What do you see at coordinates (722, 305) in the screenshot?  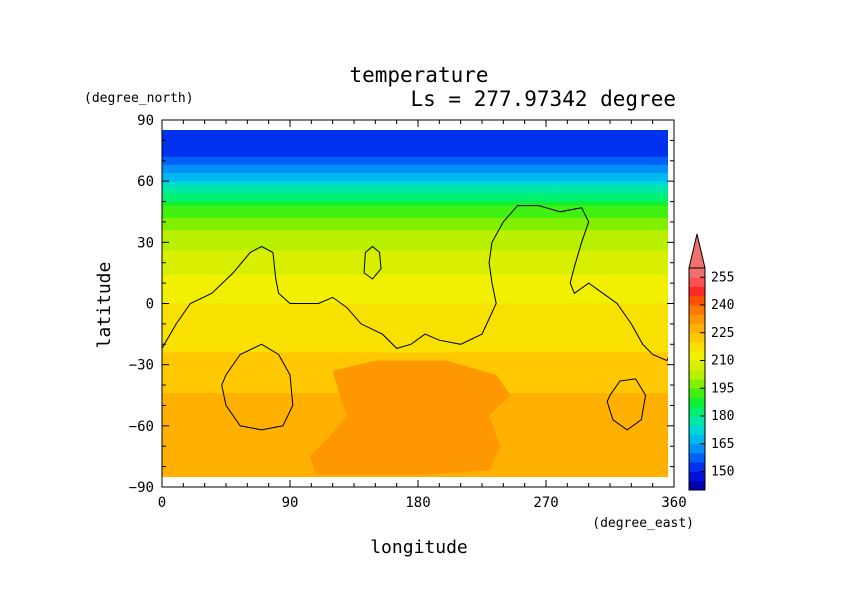 I see `colorbar-label: 240` at bounding box center [722, 305].